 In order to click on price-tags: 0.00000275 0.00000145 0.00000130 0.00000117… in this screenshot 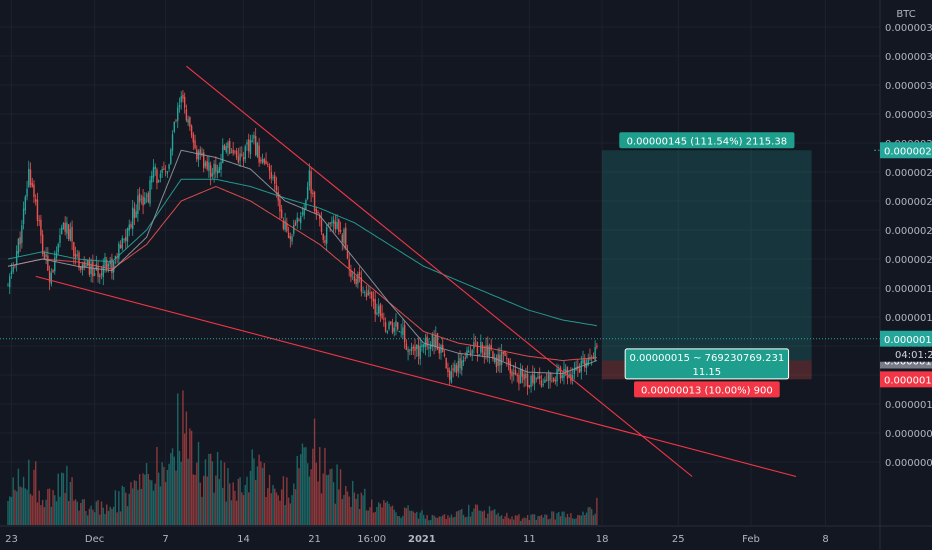, I will do `click(906, 265)`.